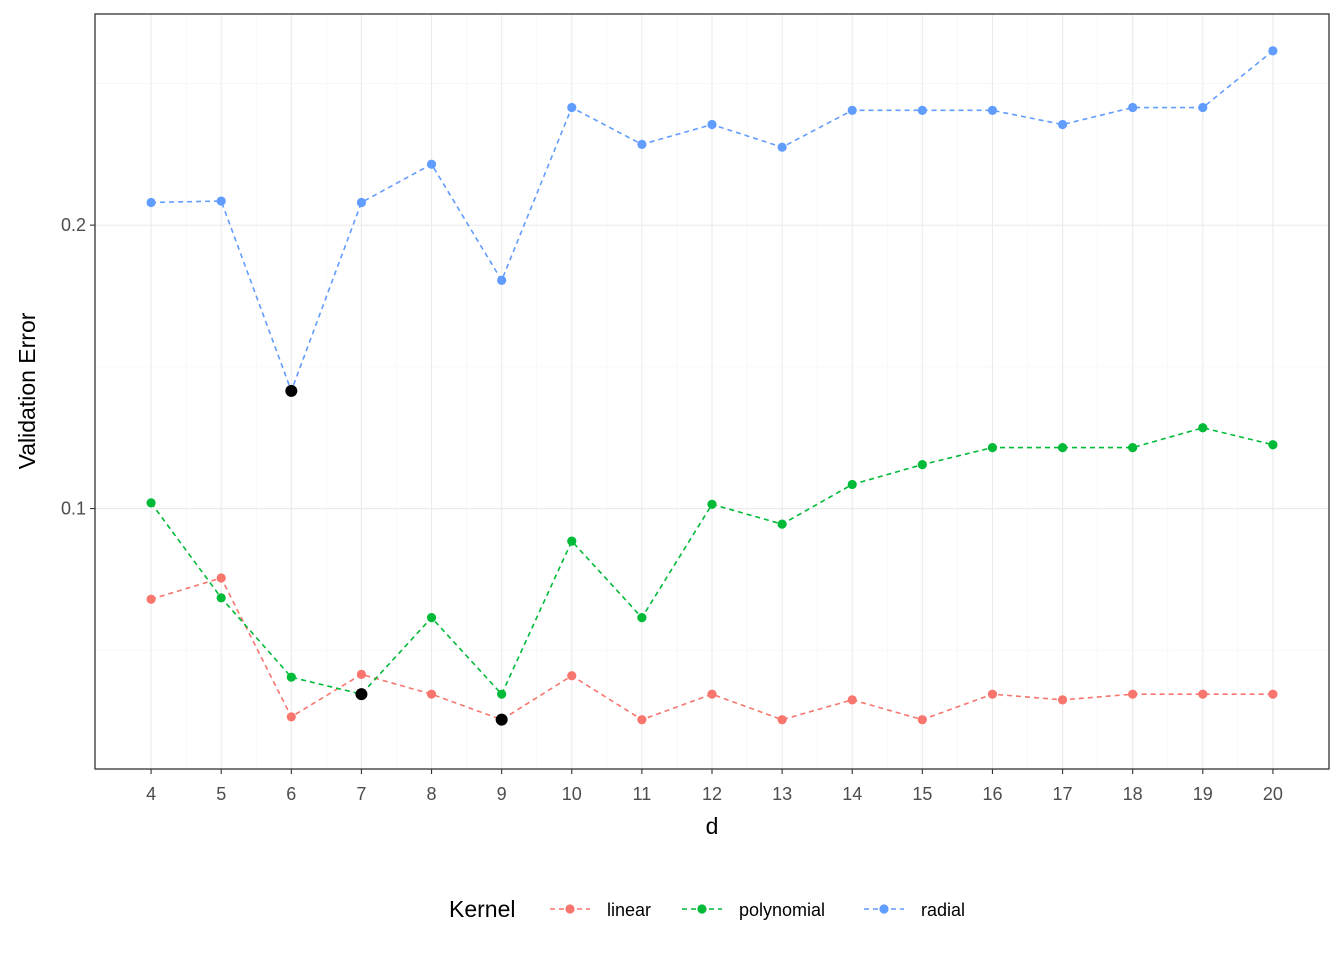  I want to click on y-tick-label: 0.1, so click(73, 509).